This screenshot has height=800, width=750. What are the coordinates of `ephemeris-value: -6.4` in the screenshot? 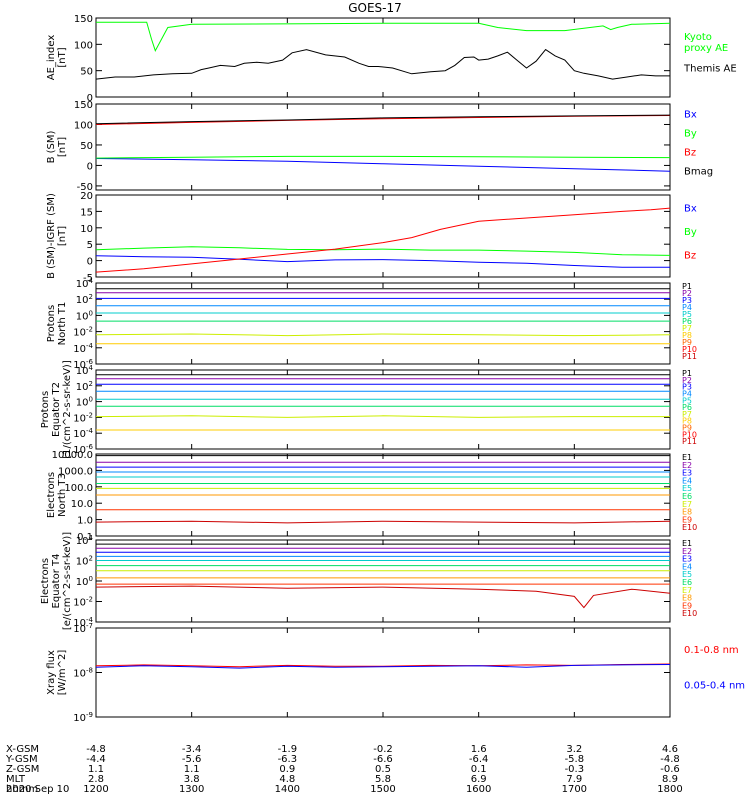 It's located at (479, 759).